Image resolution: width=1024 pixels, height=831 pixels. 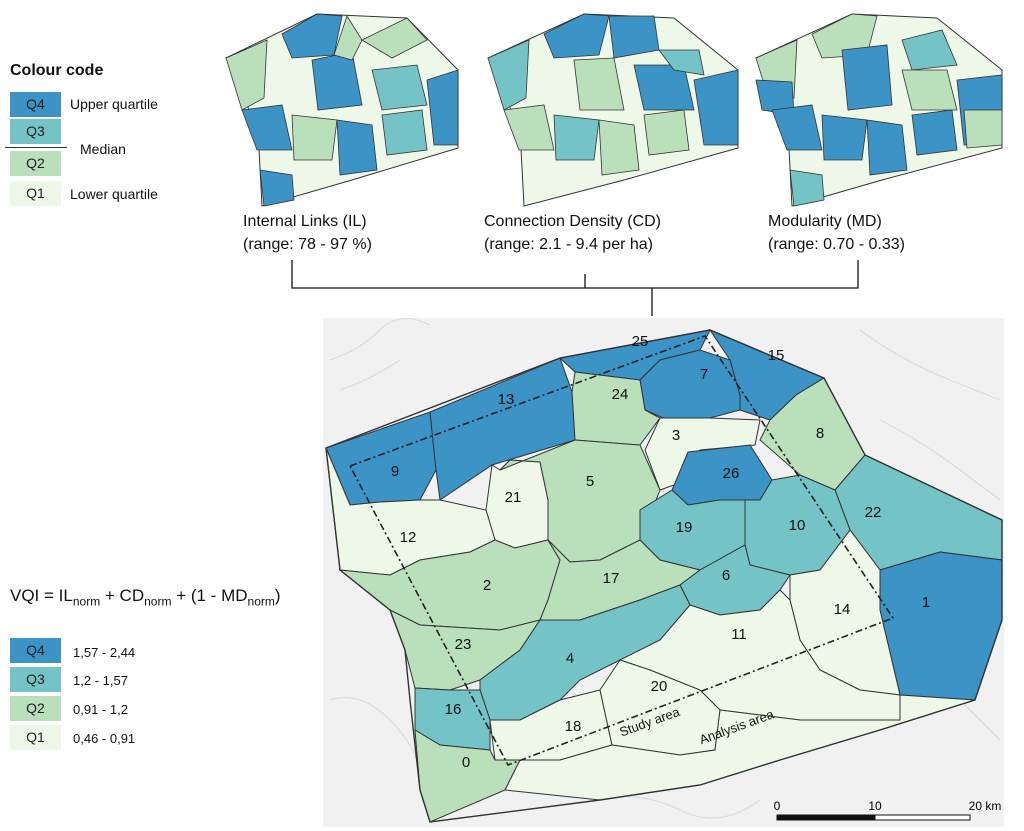 What do you see at coordinates (926, 602) in the screenshot?
I see `zone-label-1: 1` at bounding box center [926, 602].